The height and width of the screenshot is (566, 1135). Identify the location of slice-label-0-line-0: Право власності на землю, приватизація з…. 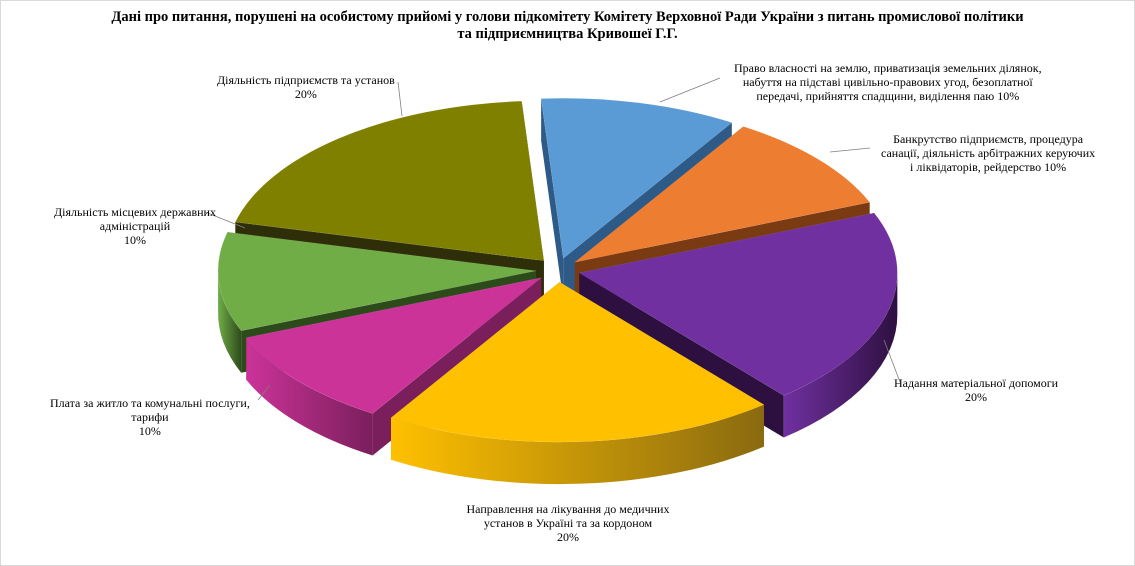
(888, 68).